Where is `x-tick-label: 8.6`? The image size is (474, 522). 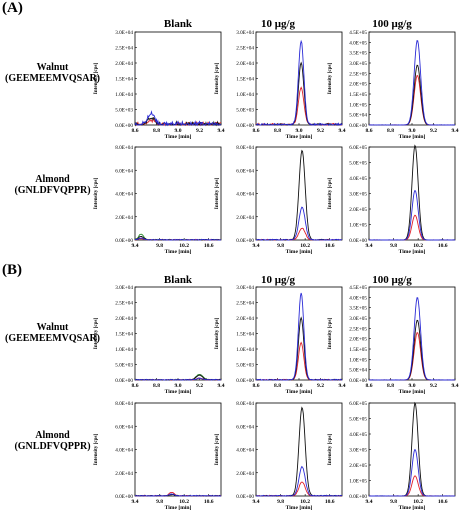
x-tick-label: 8.6 is located at coordinates (256, 131).